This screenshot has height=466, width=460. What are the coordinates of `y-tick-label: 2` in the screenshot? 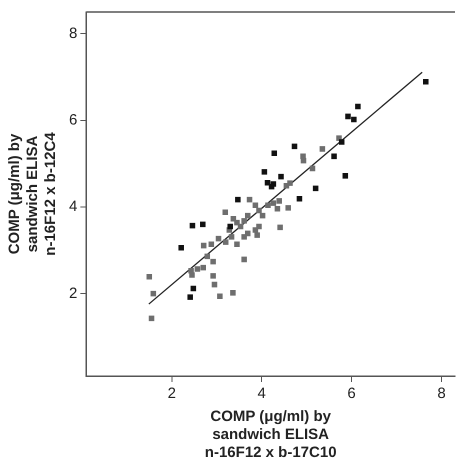 It's located at (73, 293).